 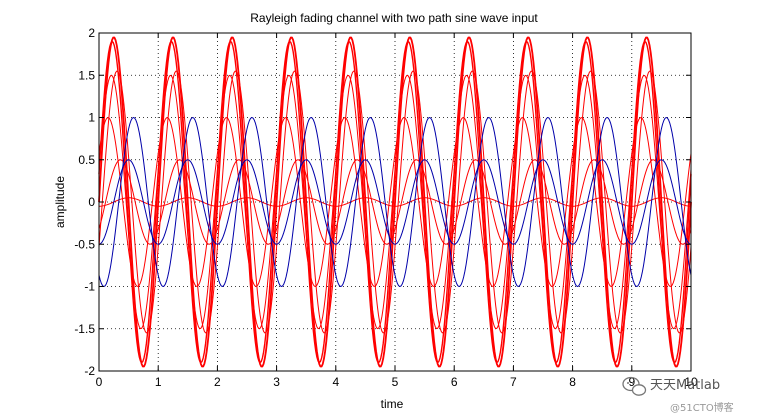 I want to click on x-tick-label: 1, so click(x=158, y=382).